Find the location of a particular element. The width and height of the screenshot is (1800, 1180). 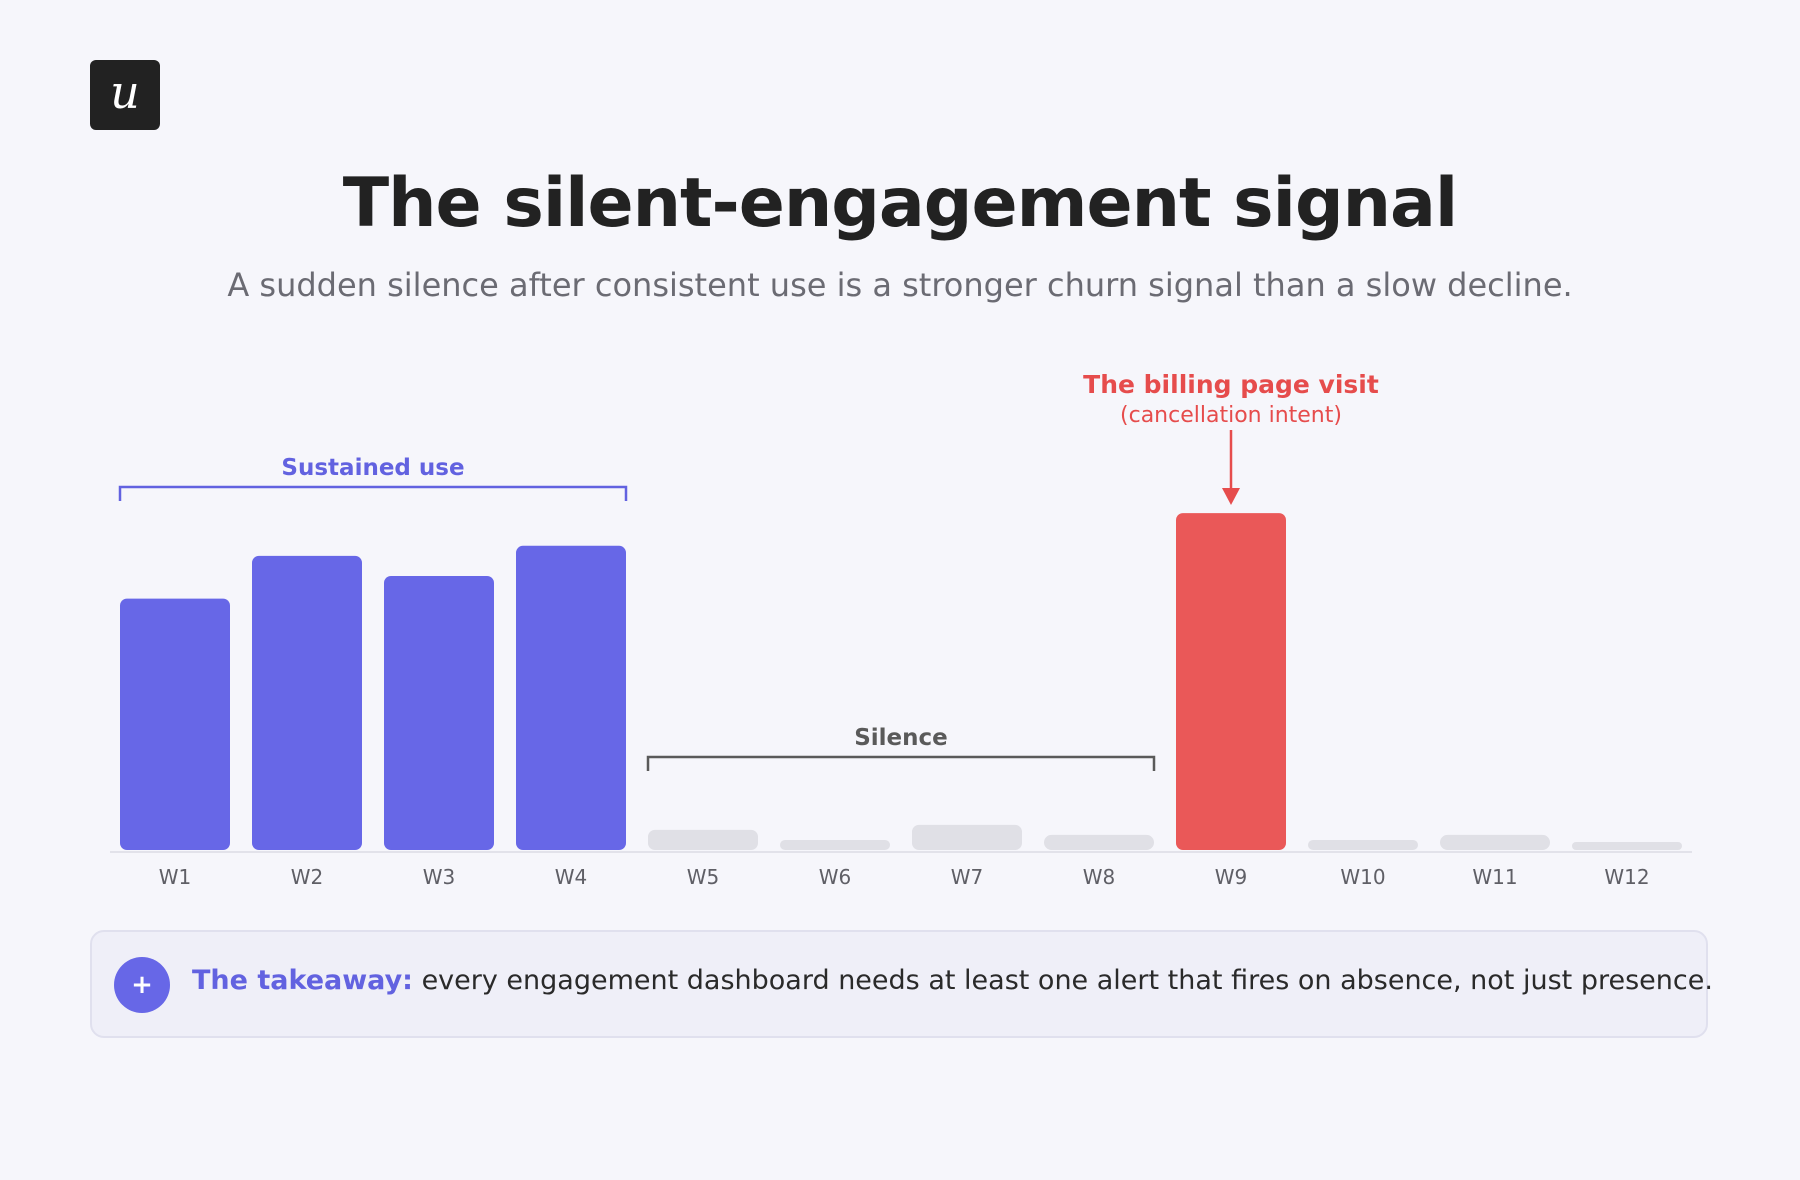

silence-bracket is located at coordinates (901, 763).